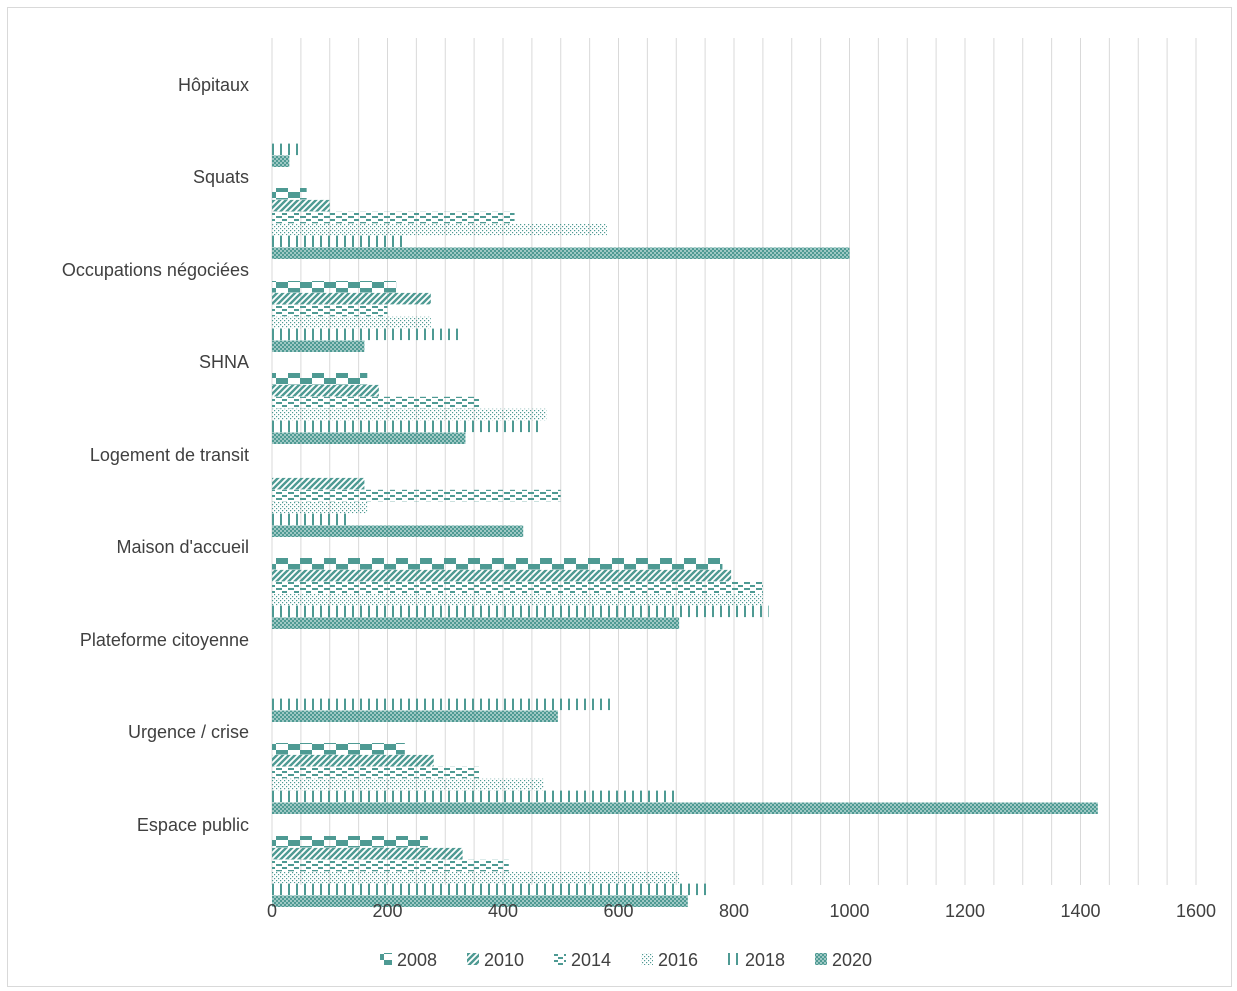 This screenshot has width=1237, height=991. I want to click on category-label: Maison d'accueil, so click(182, 547).